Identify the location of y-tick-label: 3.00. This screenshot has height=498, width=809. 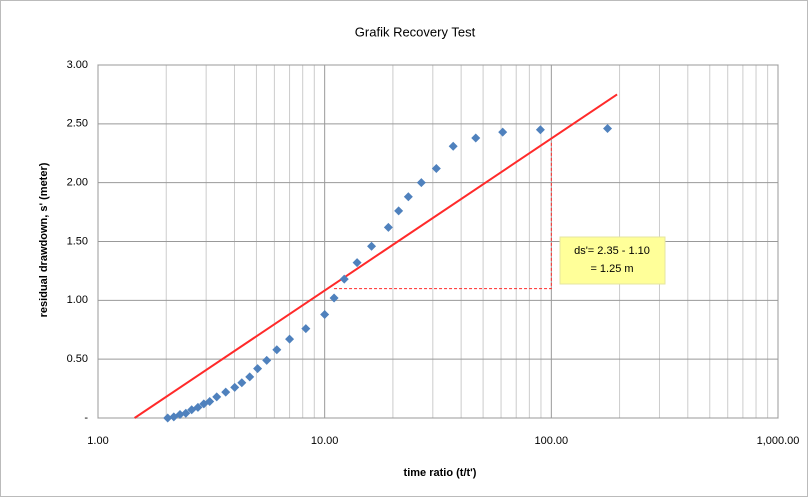
(77, 65).